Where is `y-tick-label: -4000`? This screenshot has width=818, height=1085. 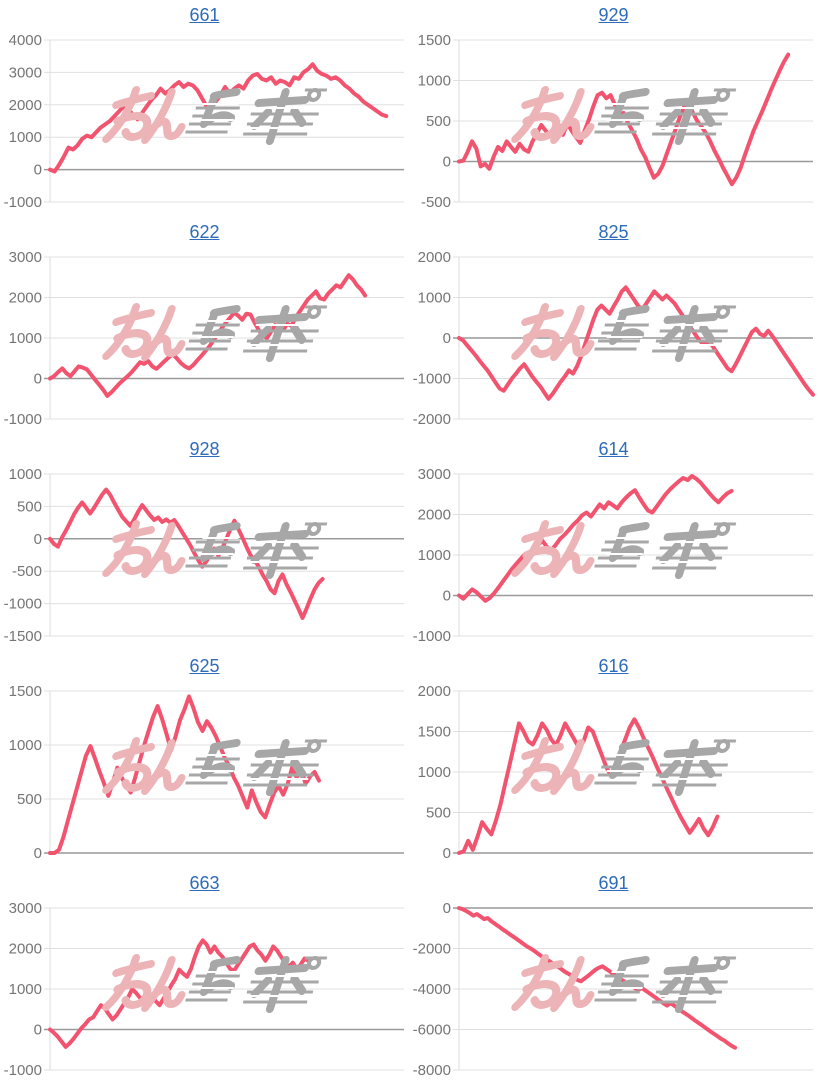 y-tick-label: -4000 is located at coordinates (432, 989).